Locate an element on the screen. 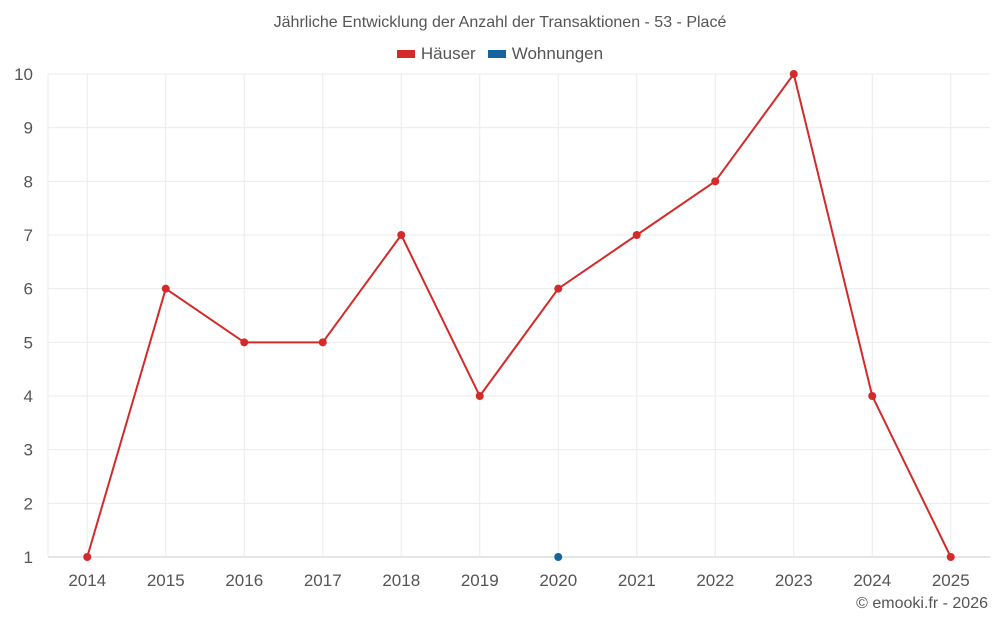 This screenshot has width=1000, height=625. x-tick-label: 2025 is located at coordinates (951, 580).